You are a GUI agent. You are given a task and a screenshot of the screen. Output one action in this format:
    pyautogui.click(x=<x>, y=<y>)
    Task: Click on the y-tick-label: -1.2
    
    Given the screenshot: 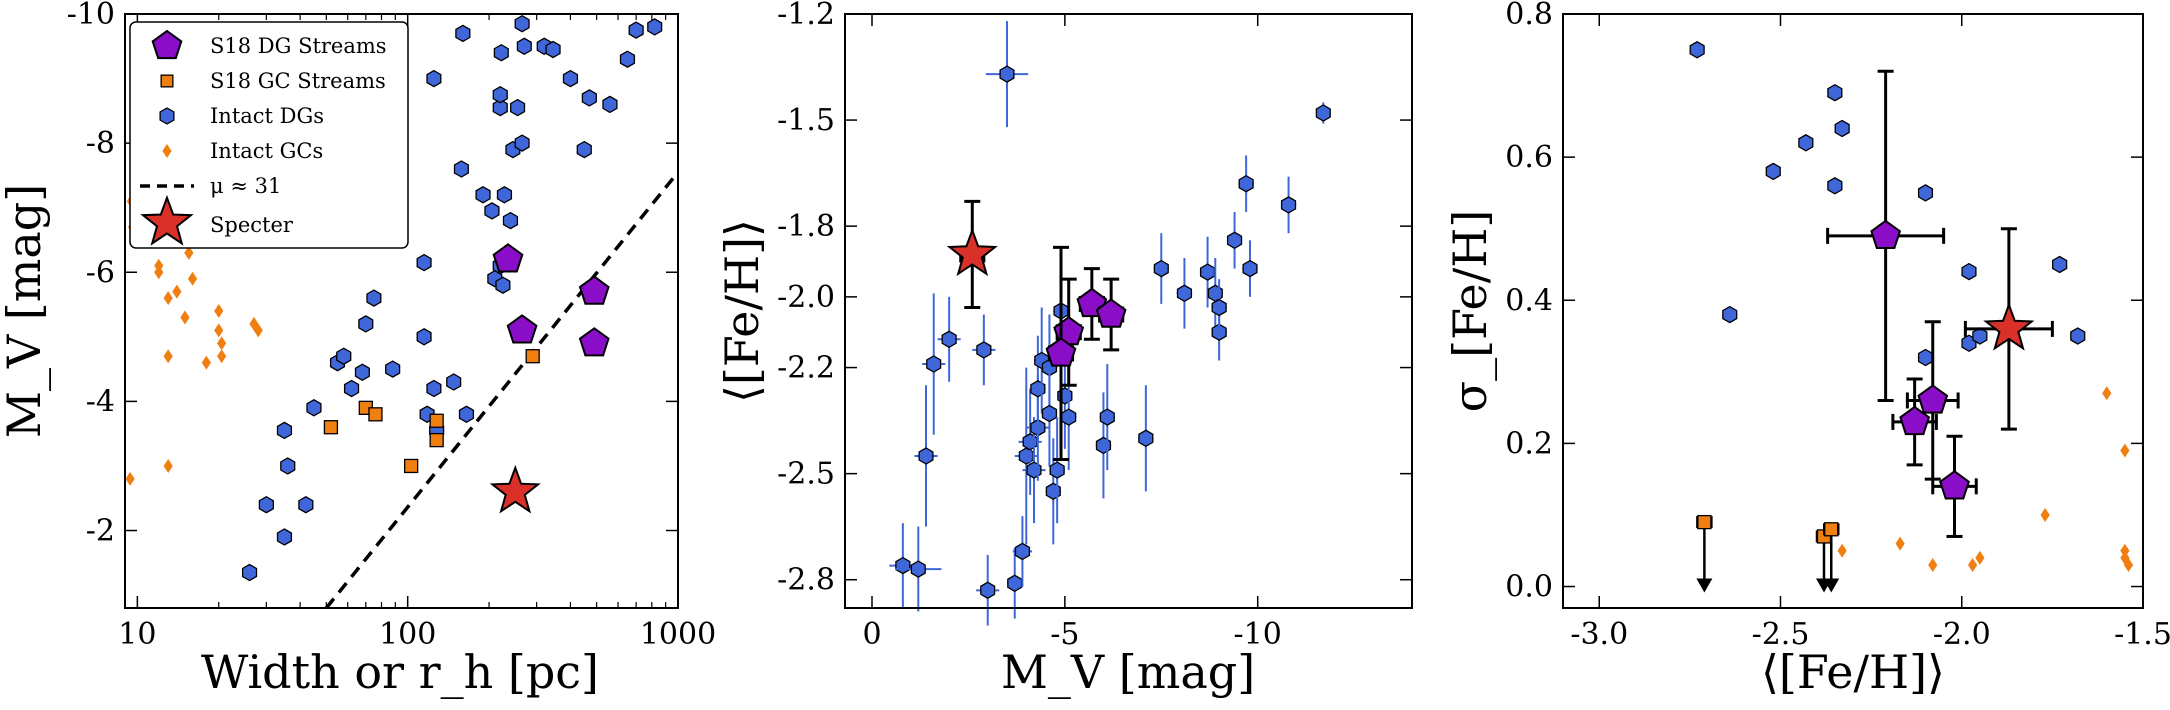 What is the action you would take?
    pyautogui.click(x=806, y=16)
    